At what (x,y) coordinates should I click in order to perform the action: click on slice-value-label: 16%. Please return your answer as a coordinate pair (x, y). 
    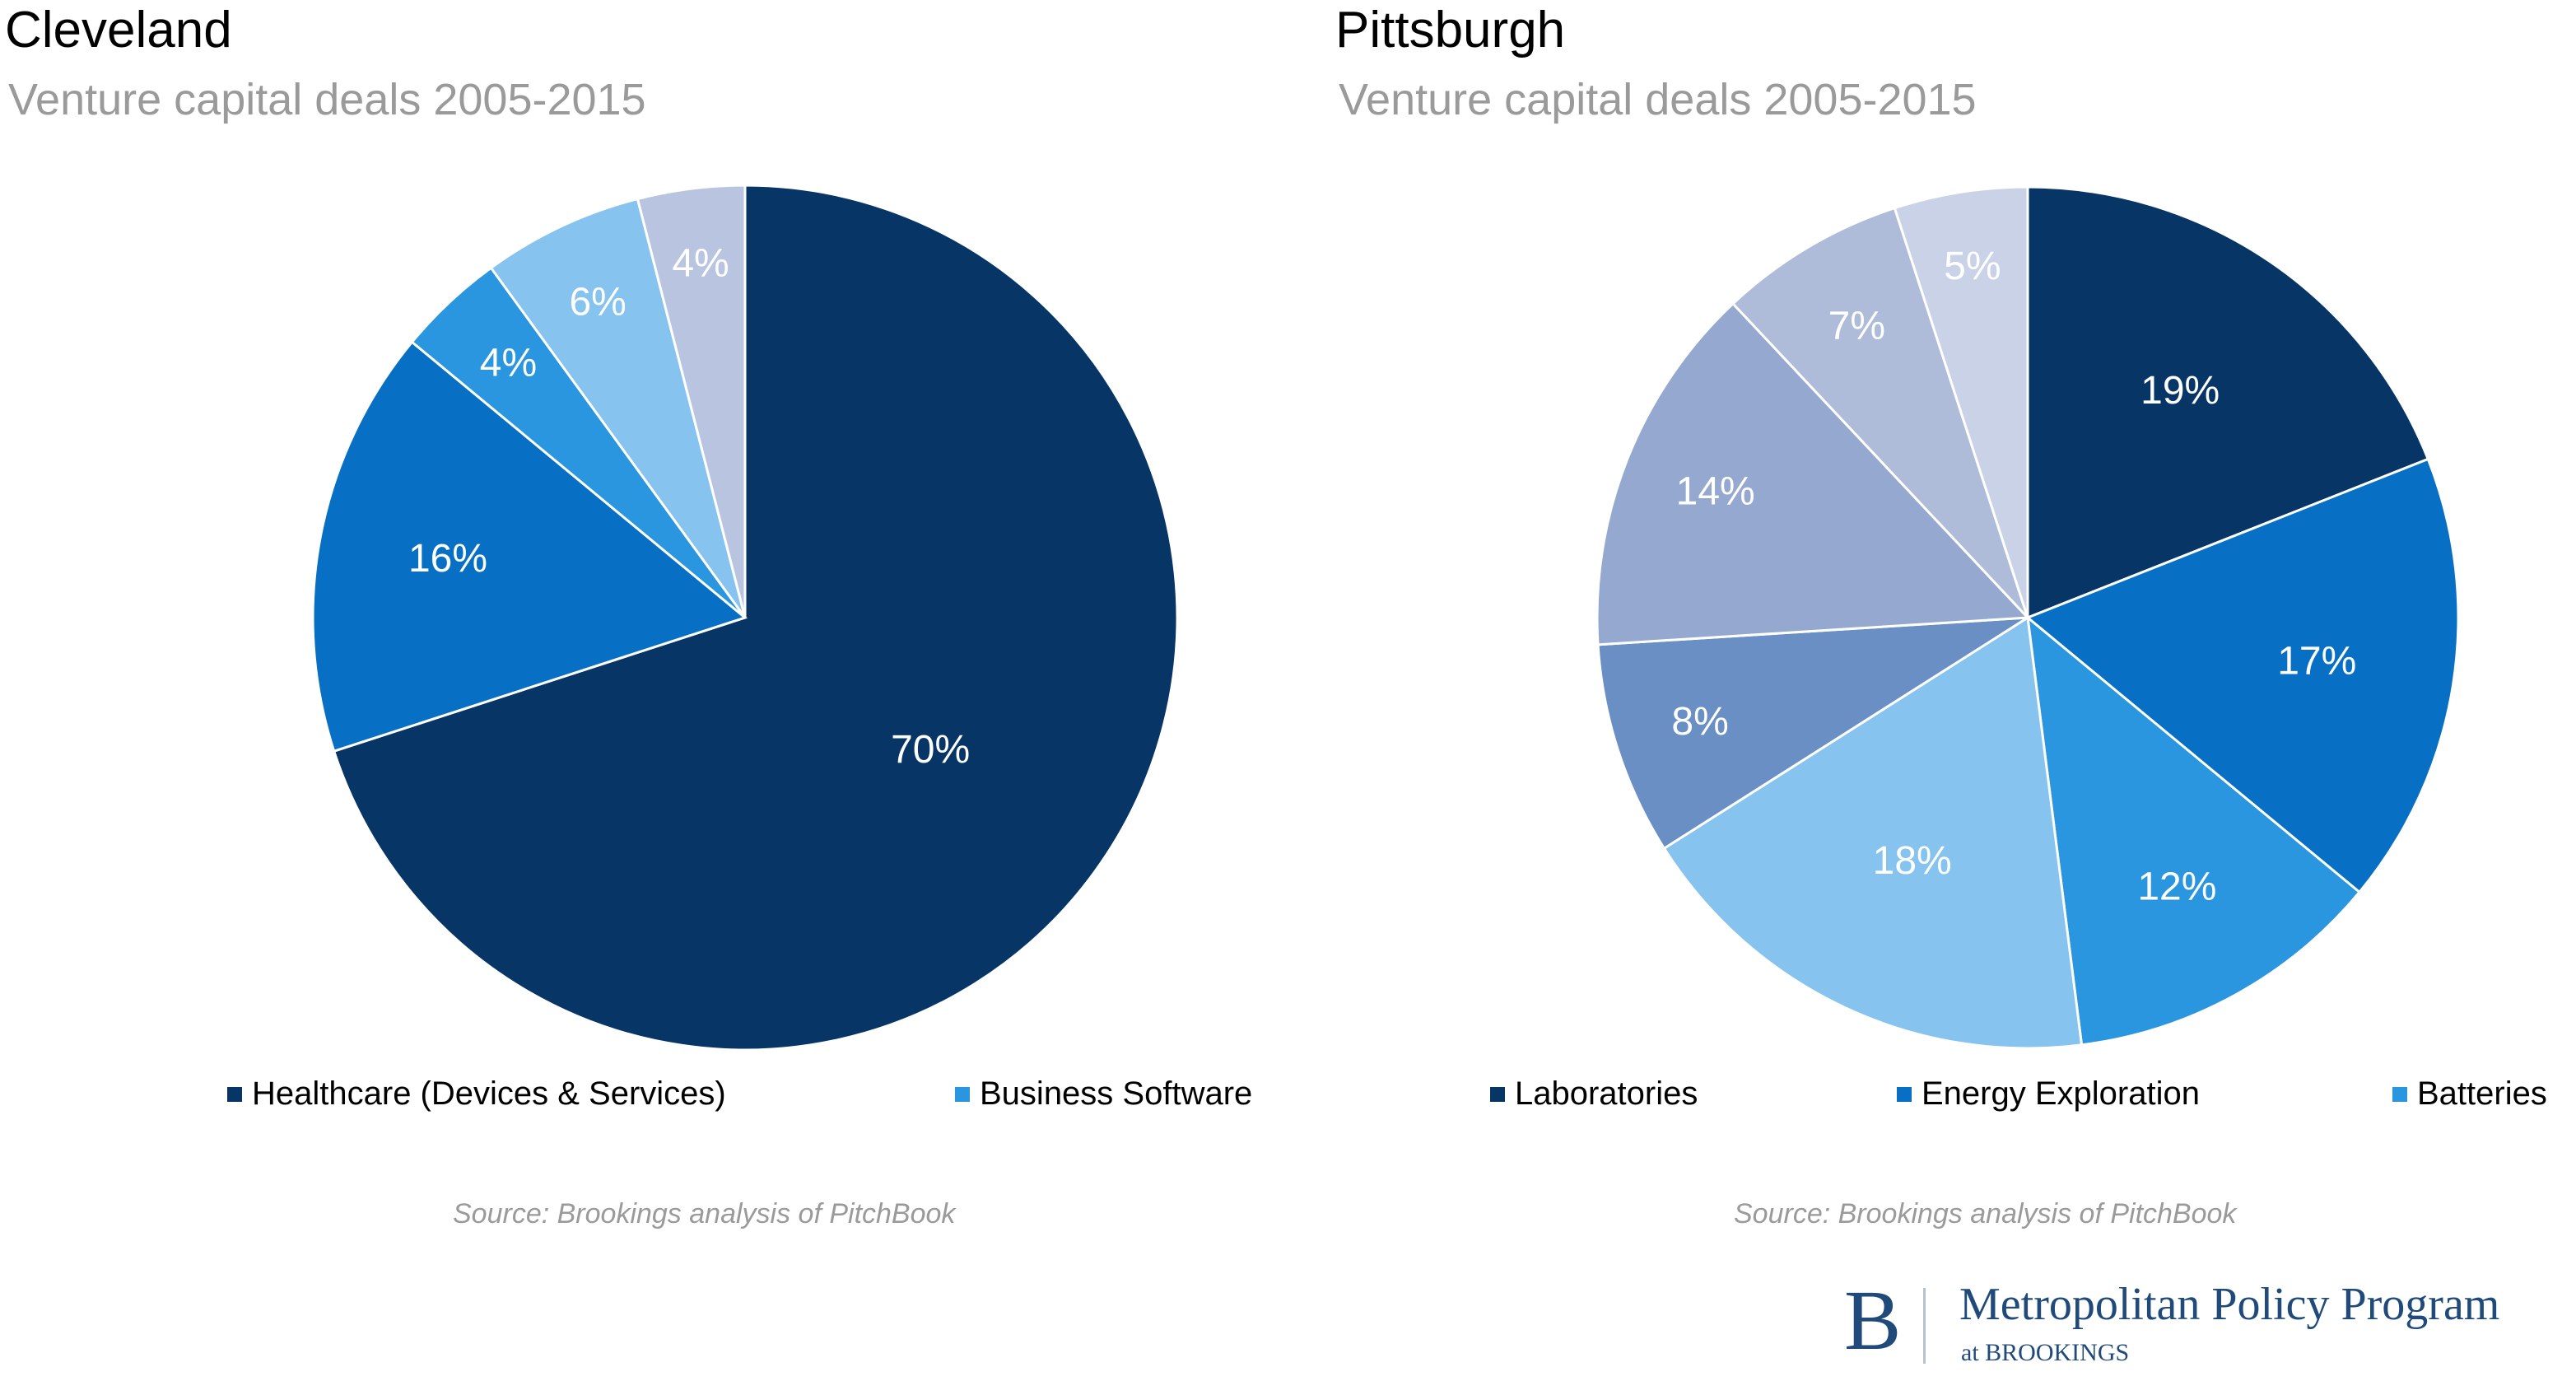
    Looking at the image, I should click on (447, 559).